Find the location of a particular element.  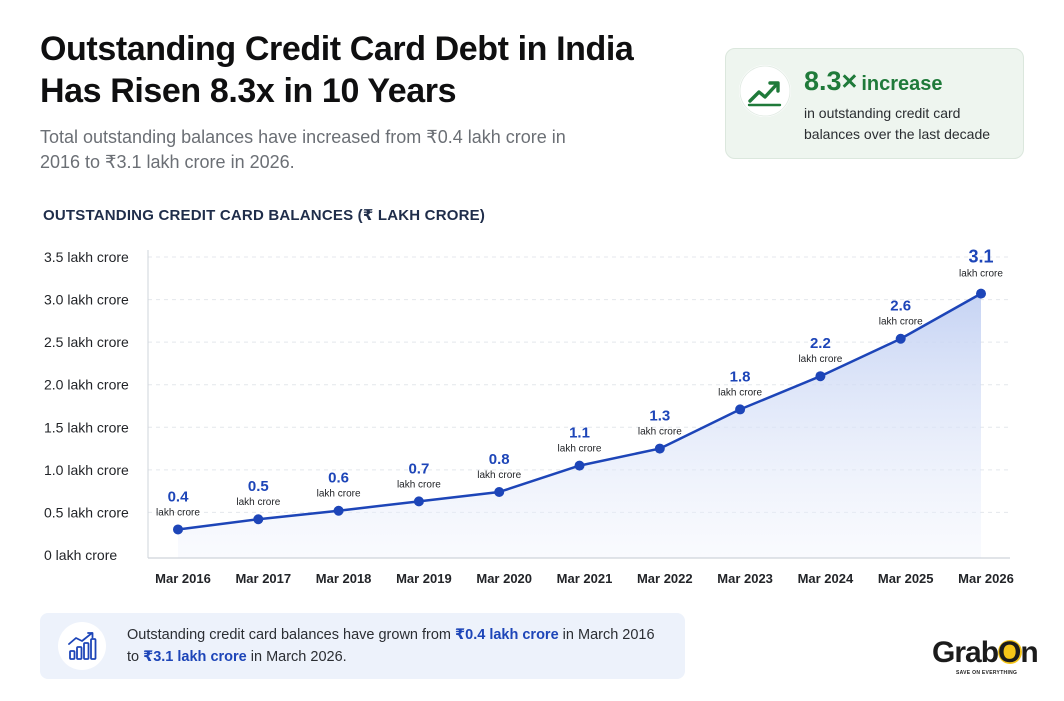

data-value-label: 0.6 is located at coordinates (338, 478).